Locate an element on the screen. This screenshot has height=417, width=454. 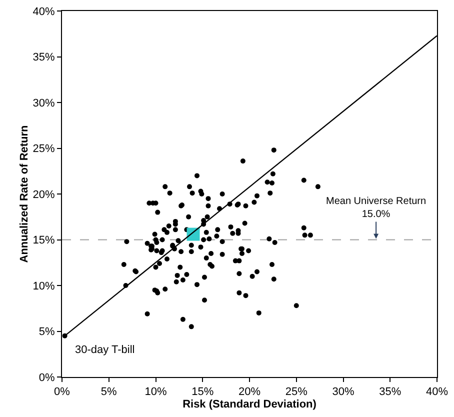
x-tick-label: 0% is located at coordinates (62, 392).